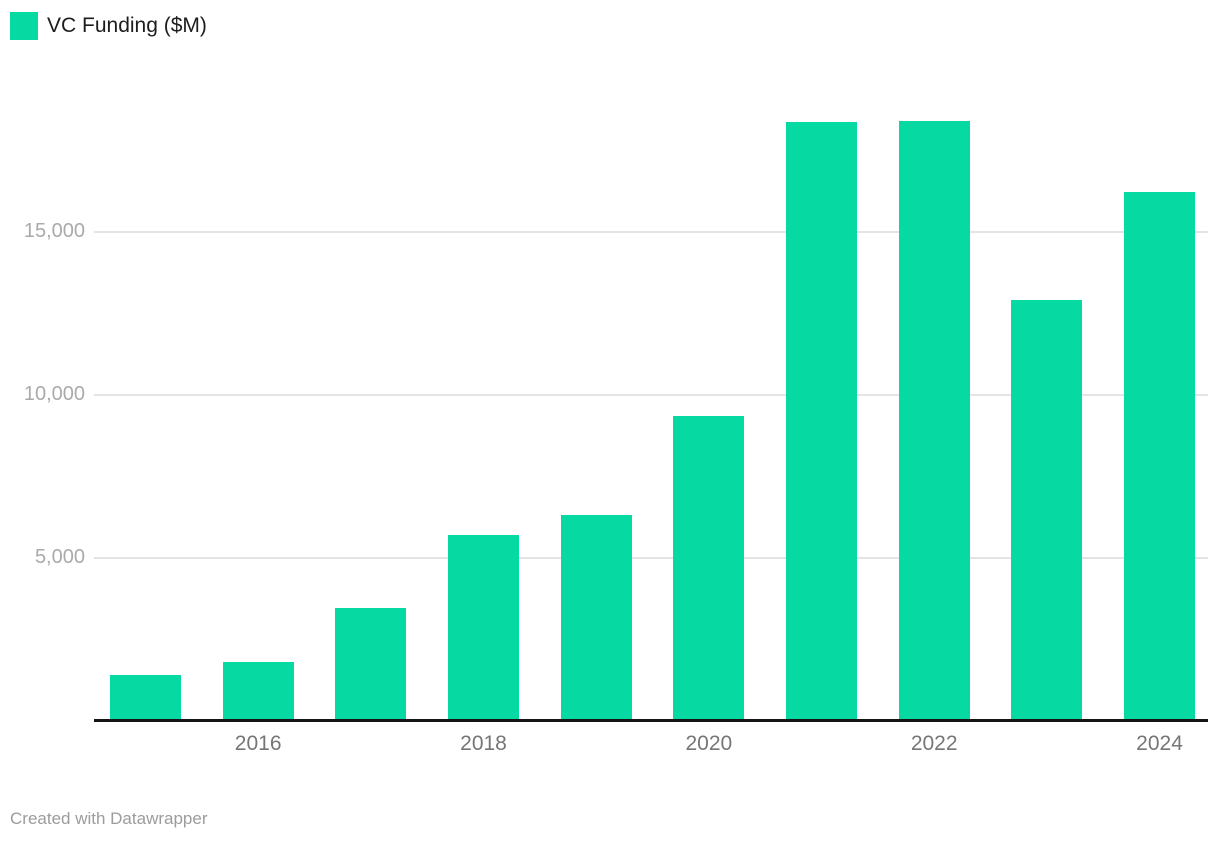 Image resolution: width=1220 pixels, height=846 pixels. I want to click on legend-label: VC Funding ($M), so click(127, 25).